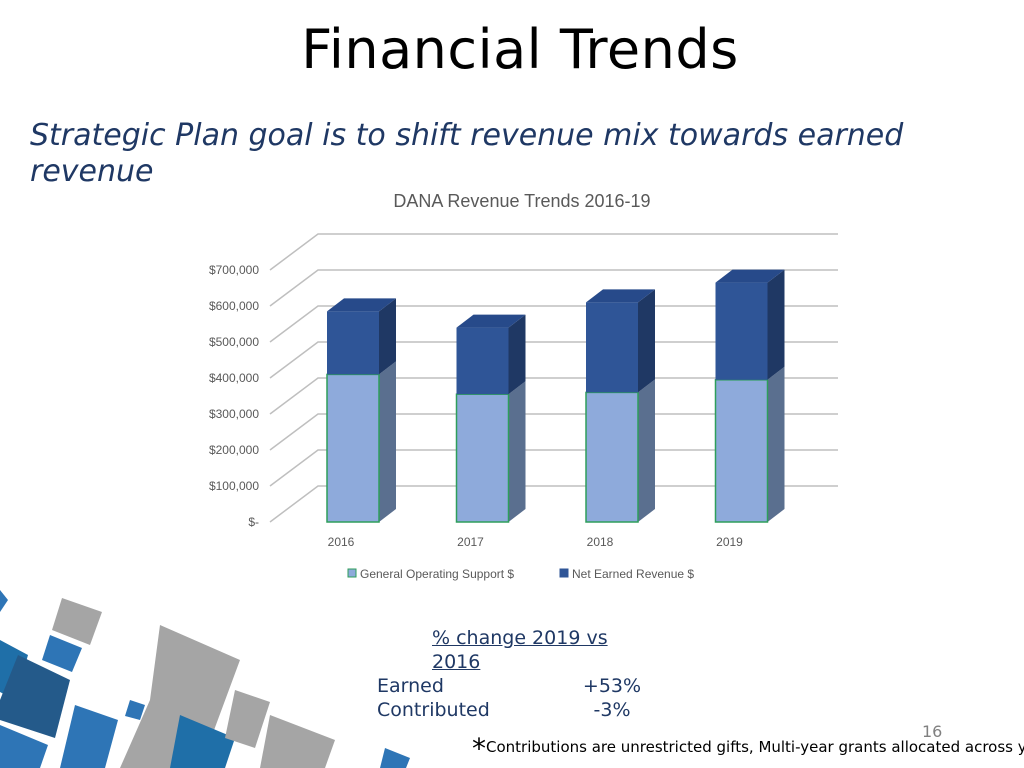 Image resolution: width=1024 pixels, height=768 pixels. What do you see at coordinates (234, 414) in the screenshot?
I see `y-tick-label: $300,000` at bounding box center [234, 414].